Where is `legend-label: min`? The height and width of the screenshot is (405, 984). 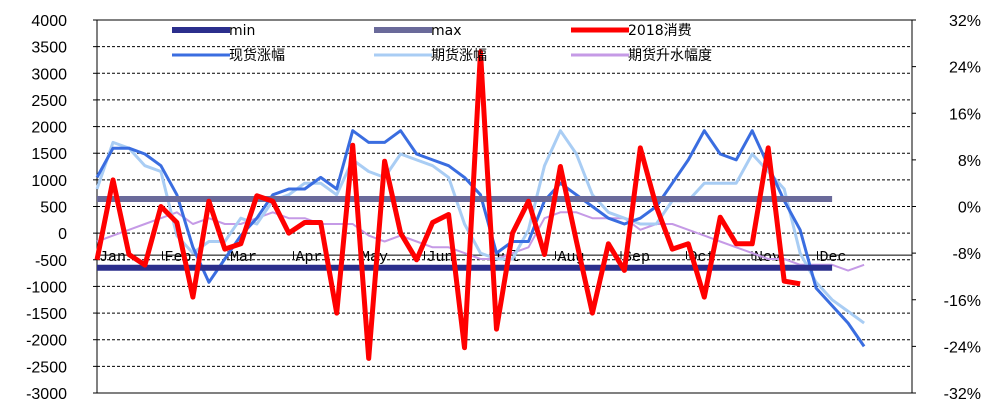
legend-label: min is located at coordinates (242, 31).